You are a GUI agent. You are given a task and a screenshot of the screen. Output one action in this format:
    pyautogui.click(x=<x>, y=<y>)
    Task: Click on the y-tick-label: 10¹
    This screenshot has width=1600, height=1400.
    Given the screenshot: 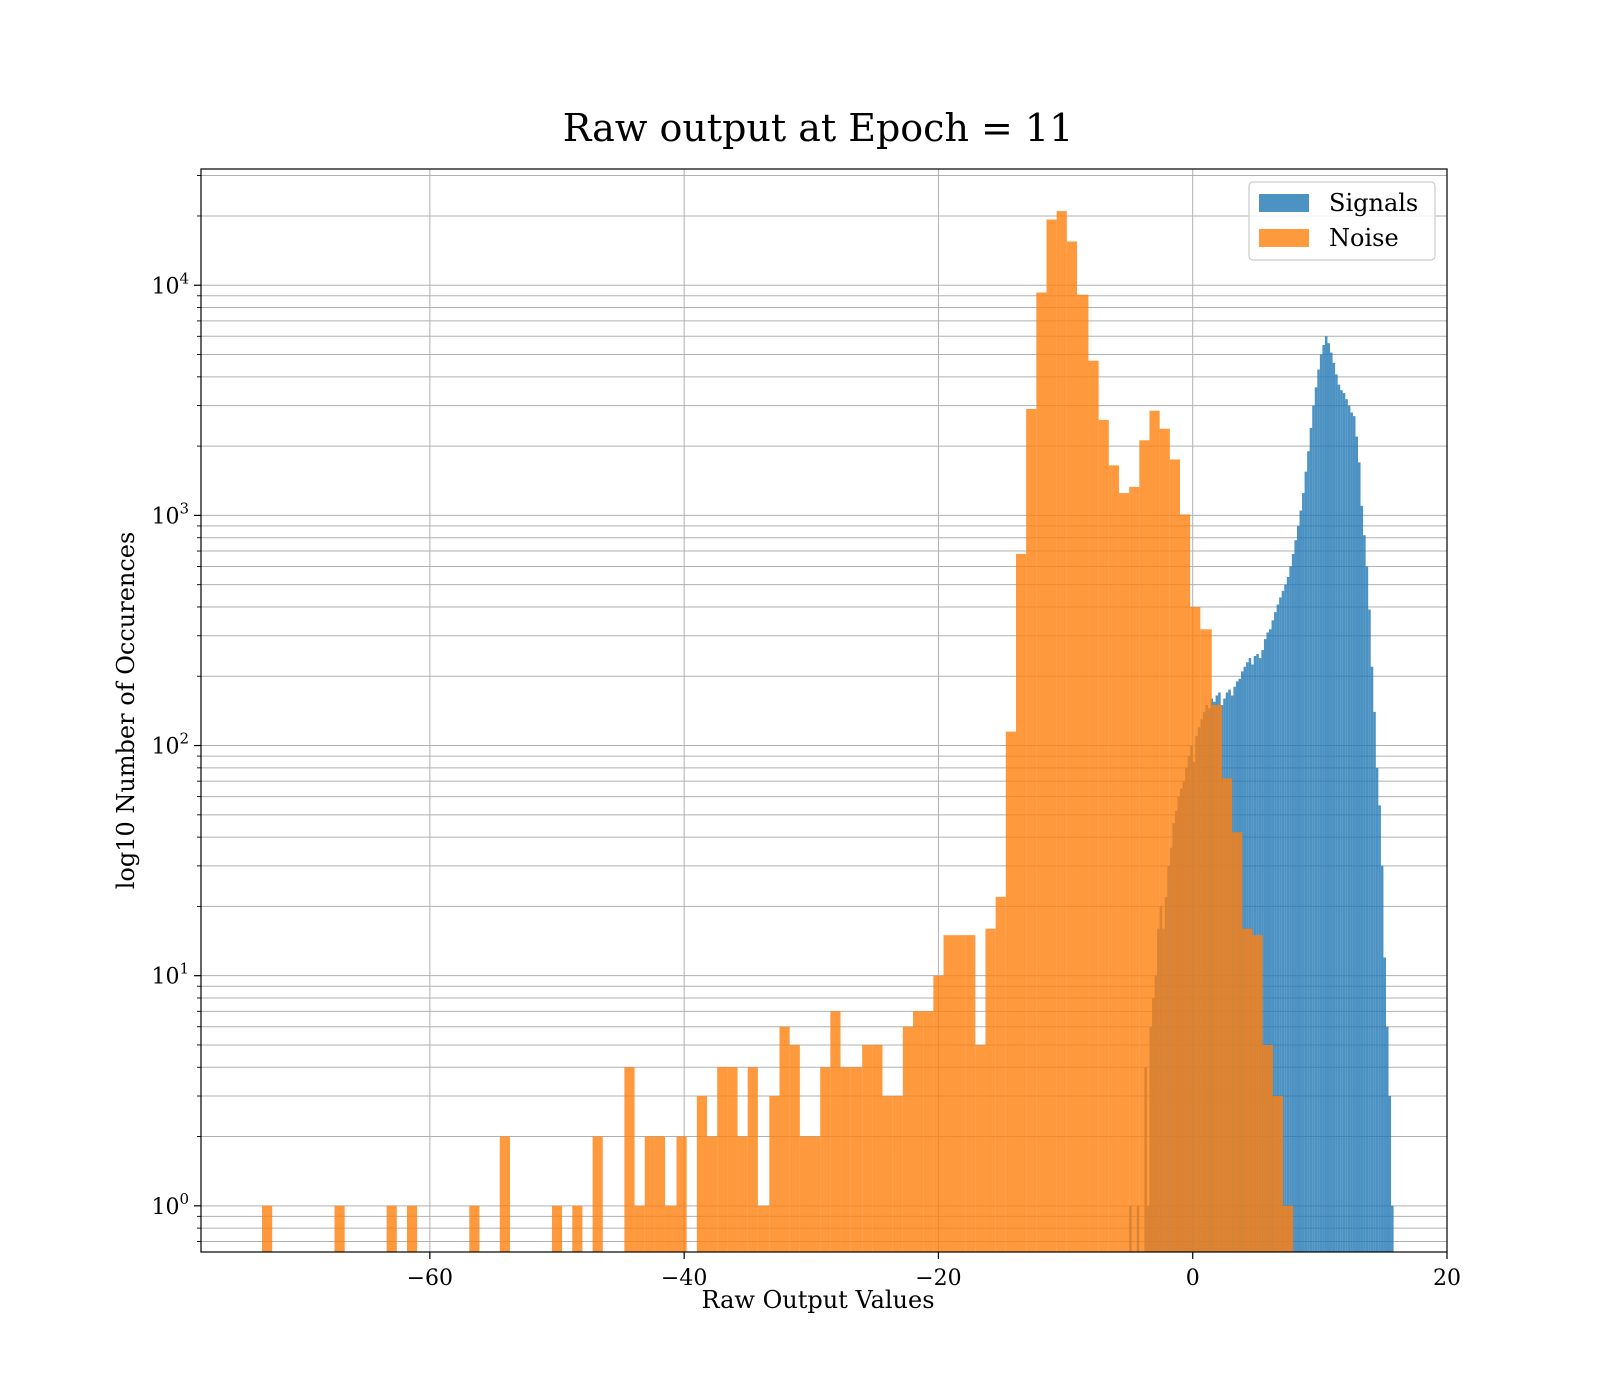 What is the action you would take?
    pyautogui.click(x=170, y=975)
    